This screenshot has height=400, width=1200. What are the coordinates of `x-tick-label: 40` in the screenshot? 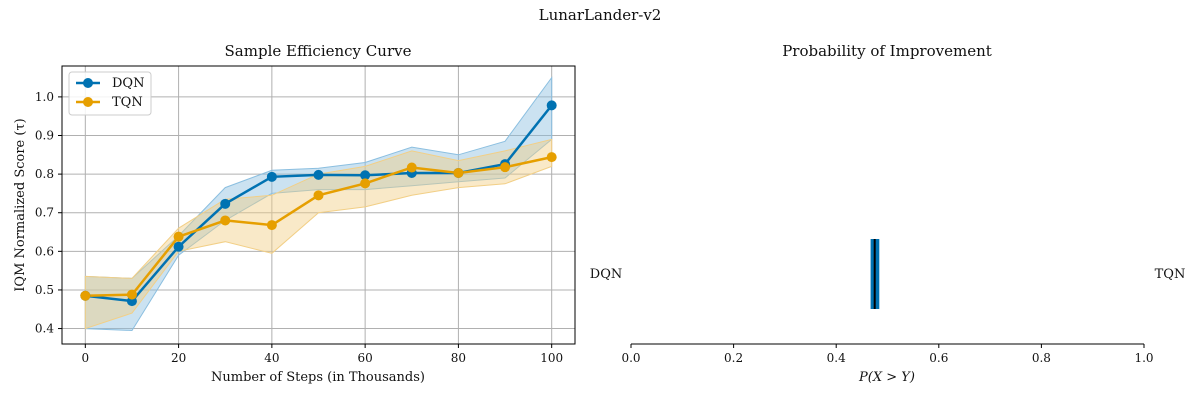 It's located at (271, 358).